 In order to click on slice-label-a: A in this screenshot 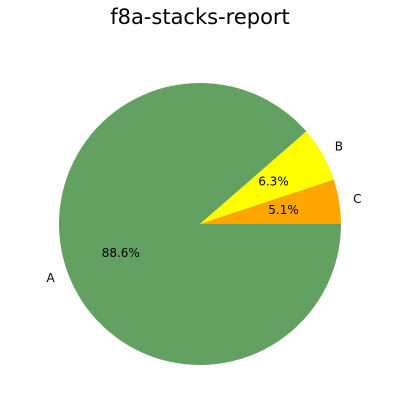, I will do `click(51, 278)`.